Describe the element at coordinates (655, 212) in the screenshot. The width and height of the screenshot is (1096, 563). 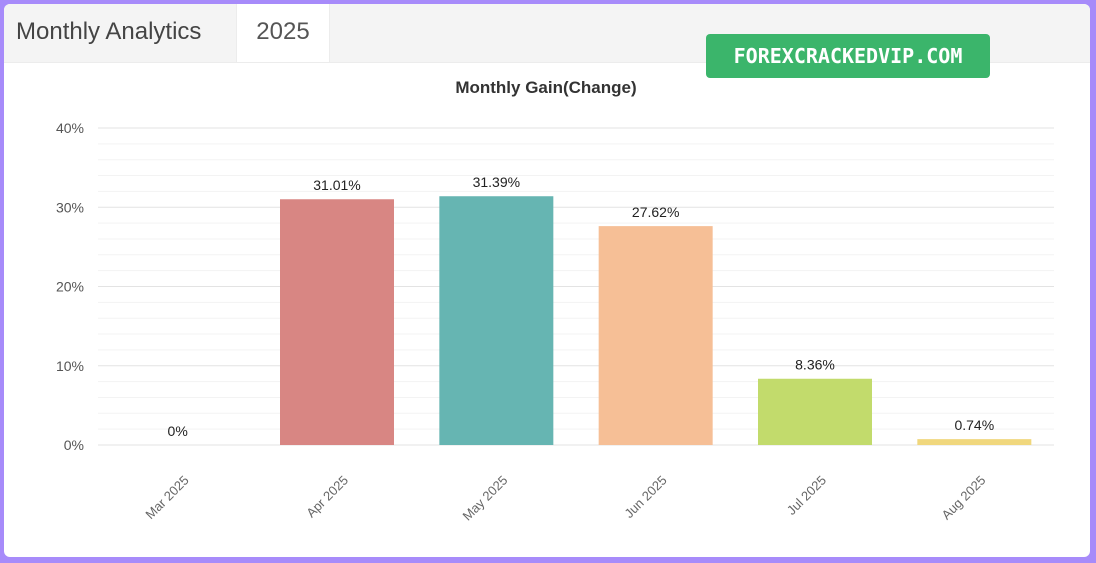
I see `data-label: 27.62%` at that location.